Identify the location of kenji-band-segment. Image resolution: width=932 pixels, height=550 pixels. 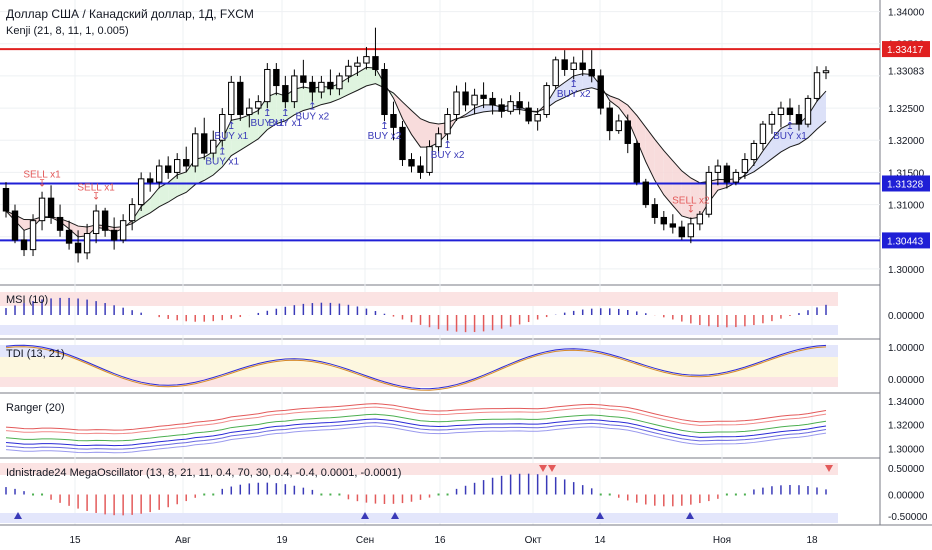
(812, 119).